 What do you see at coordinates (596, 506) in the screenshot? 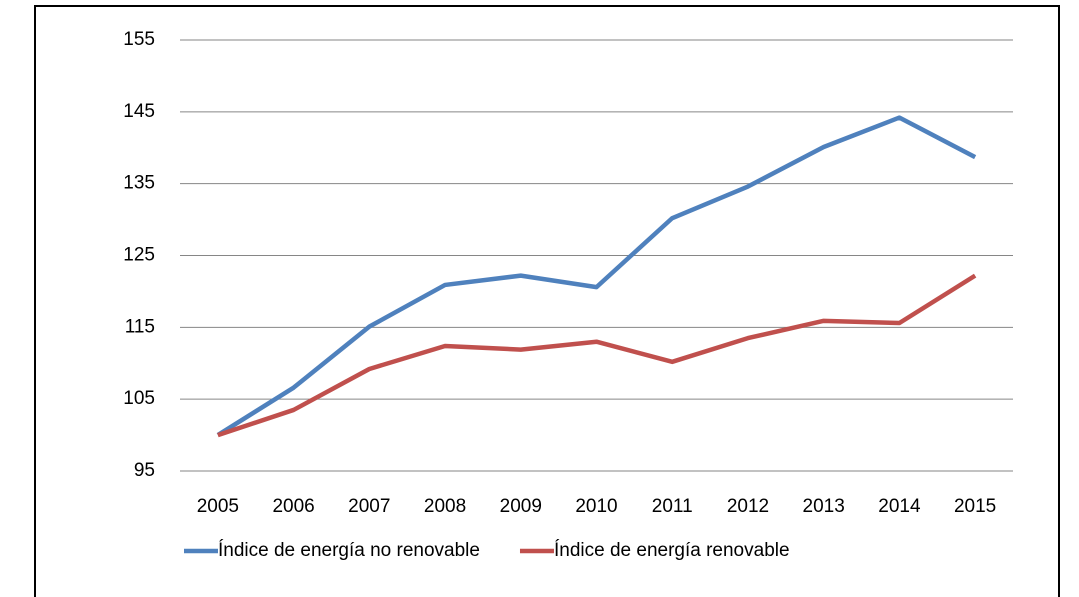
I see `x-tick-label: 2010` at bounding box center [596, 506].